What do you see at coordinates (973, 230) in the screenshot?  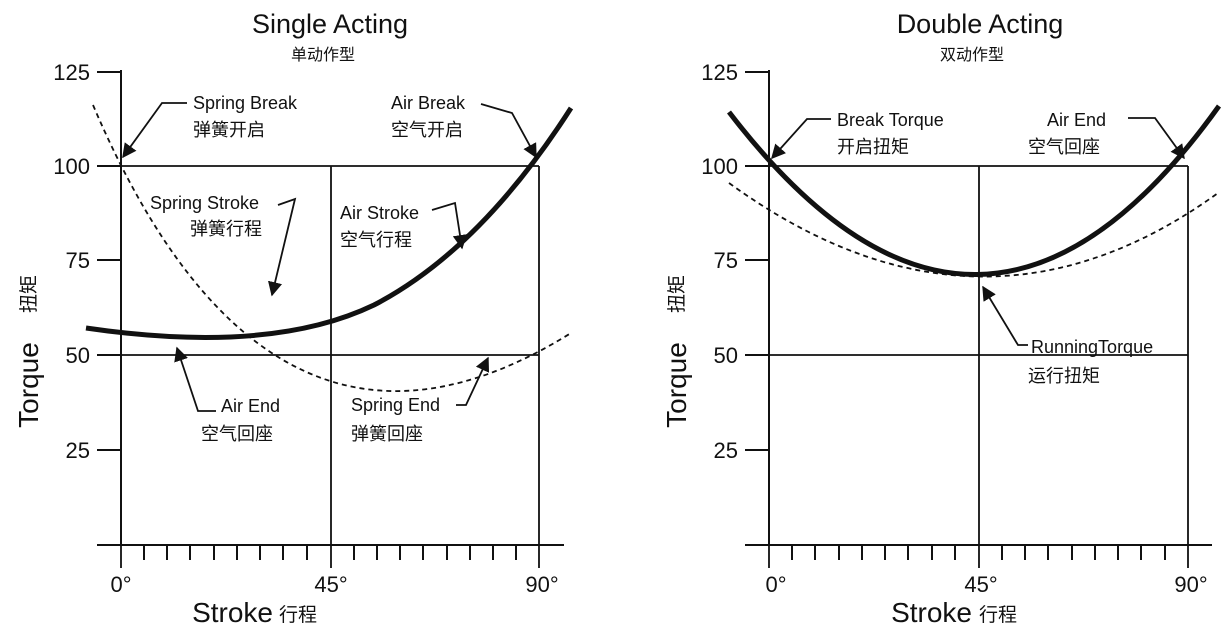 I see `running-torque-dashed-curve` at bounding box center [973, 230].